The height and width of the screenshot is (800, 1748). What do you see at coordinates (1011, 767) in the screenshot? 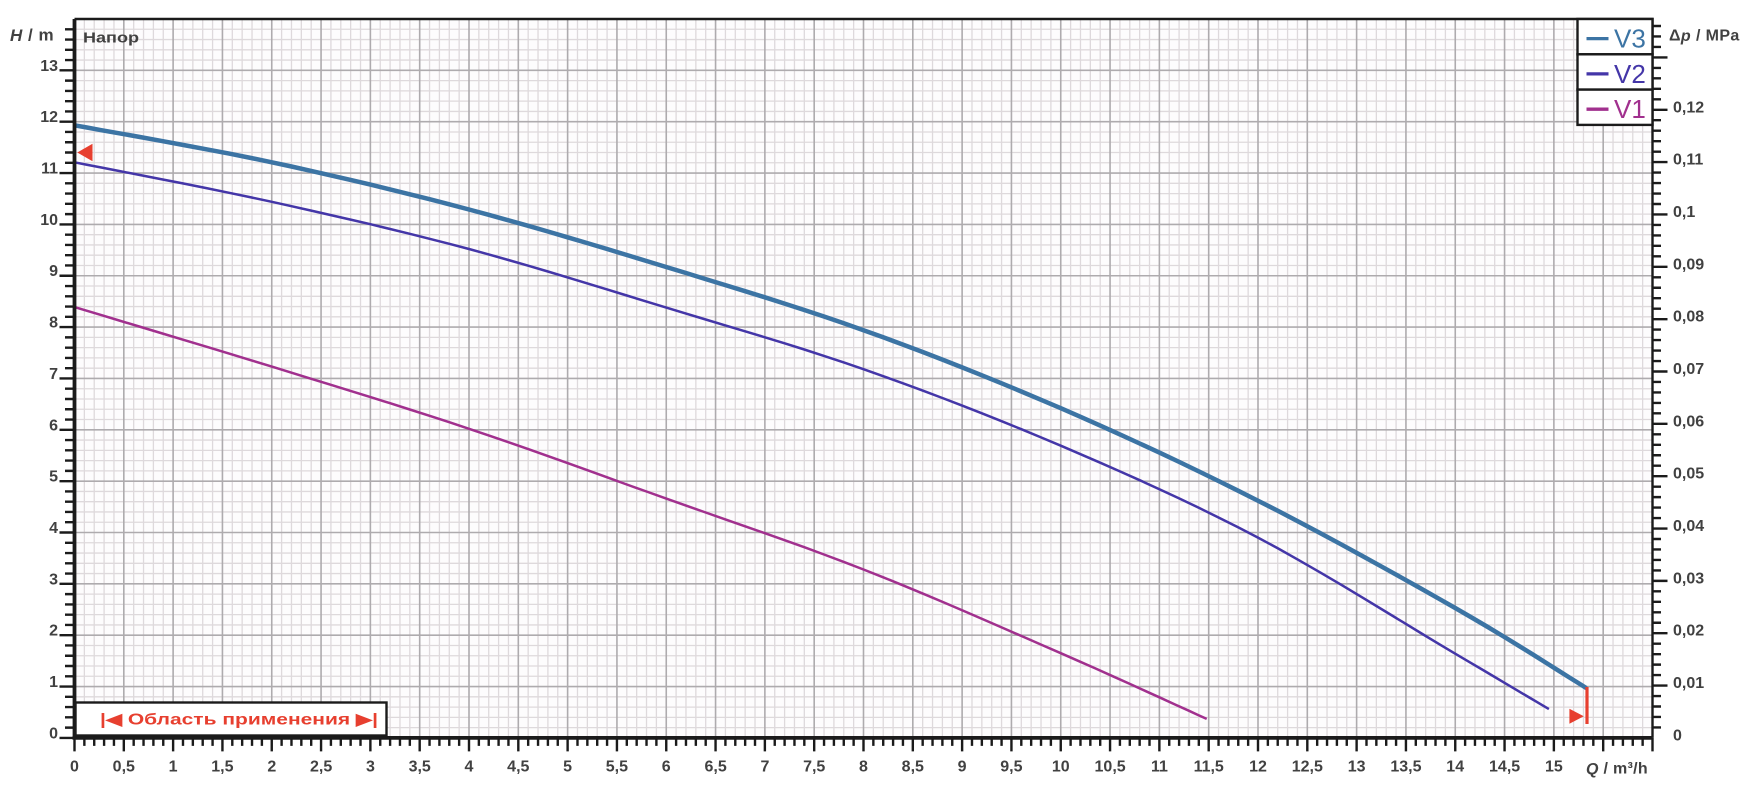
I see `svg-text: 9,5` at bounding box center [1011, 767].